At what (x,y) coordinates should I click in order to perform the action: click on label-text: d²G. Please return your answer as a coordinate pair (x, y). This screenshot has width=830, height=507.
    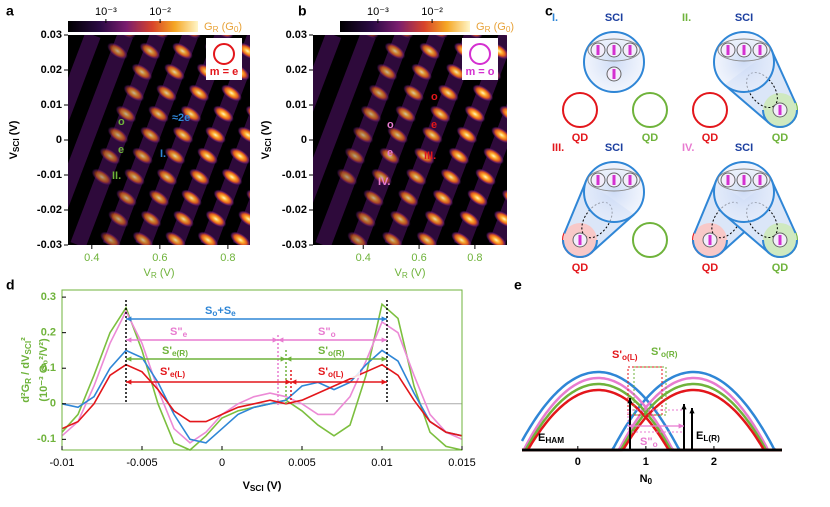
    Looking at the image, I should click on (26, 393).